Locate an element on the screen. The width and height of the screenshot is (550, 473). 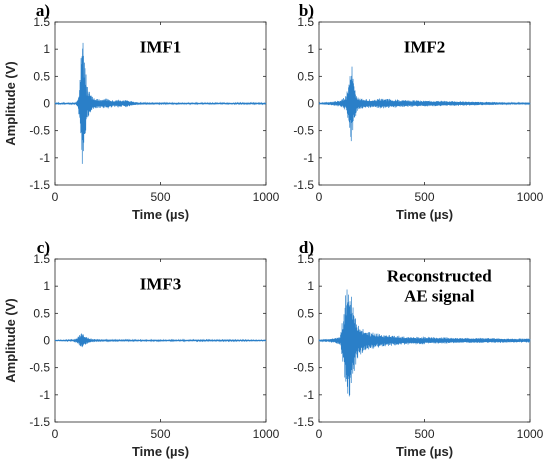
panel-title: AE signal is located at coordinates (439, 295).